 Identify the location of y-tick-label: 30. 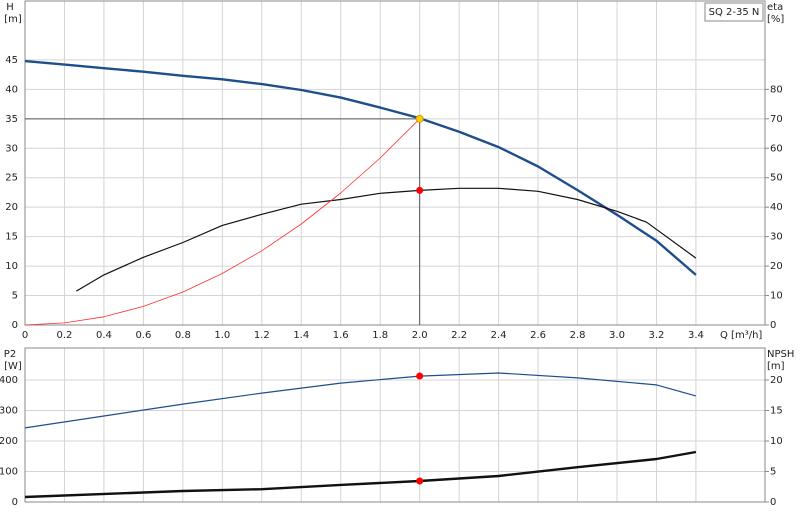
(11, 148).